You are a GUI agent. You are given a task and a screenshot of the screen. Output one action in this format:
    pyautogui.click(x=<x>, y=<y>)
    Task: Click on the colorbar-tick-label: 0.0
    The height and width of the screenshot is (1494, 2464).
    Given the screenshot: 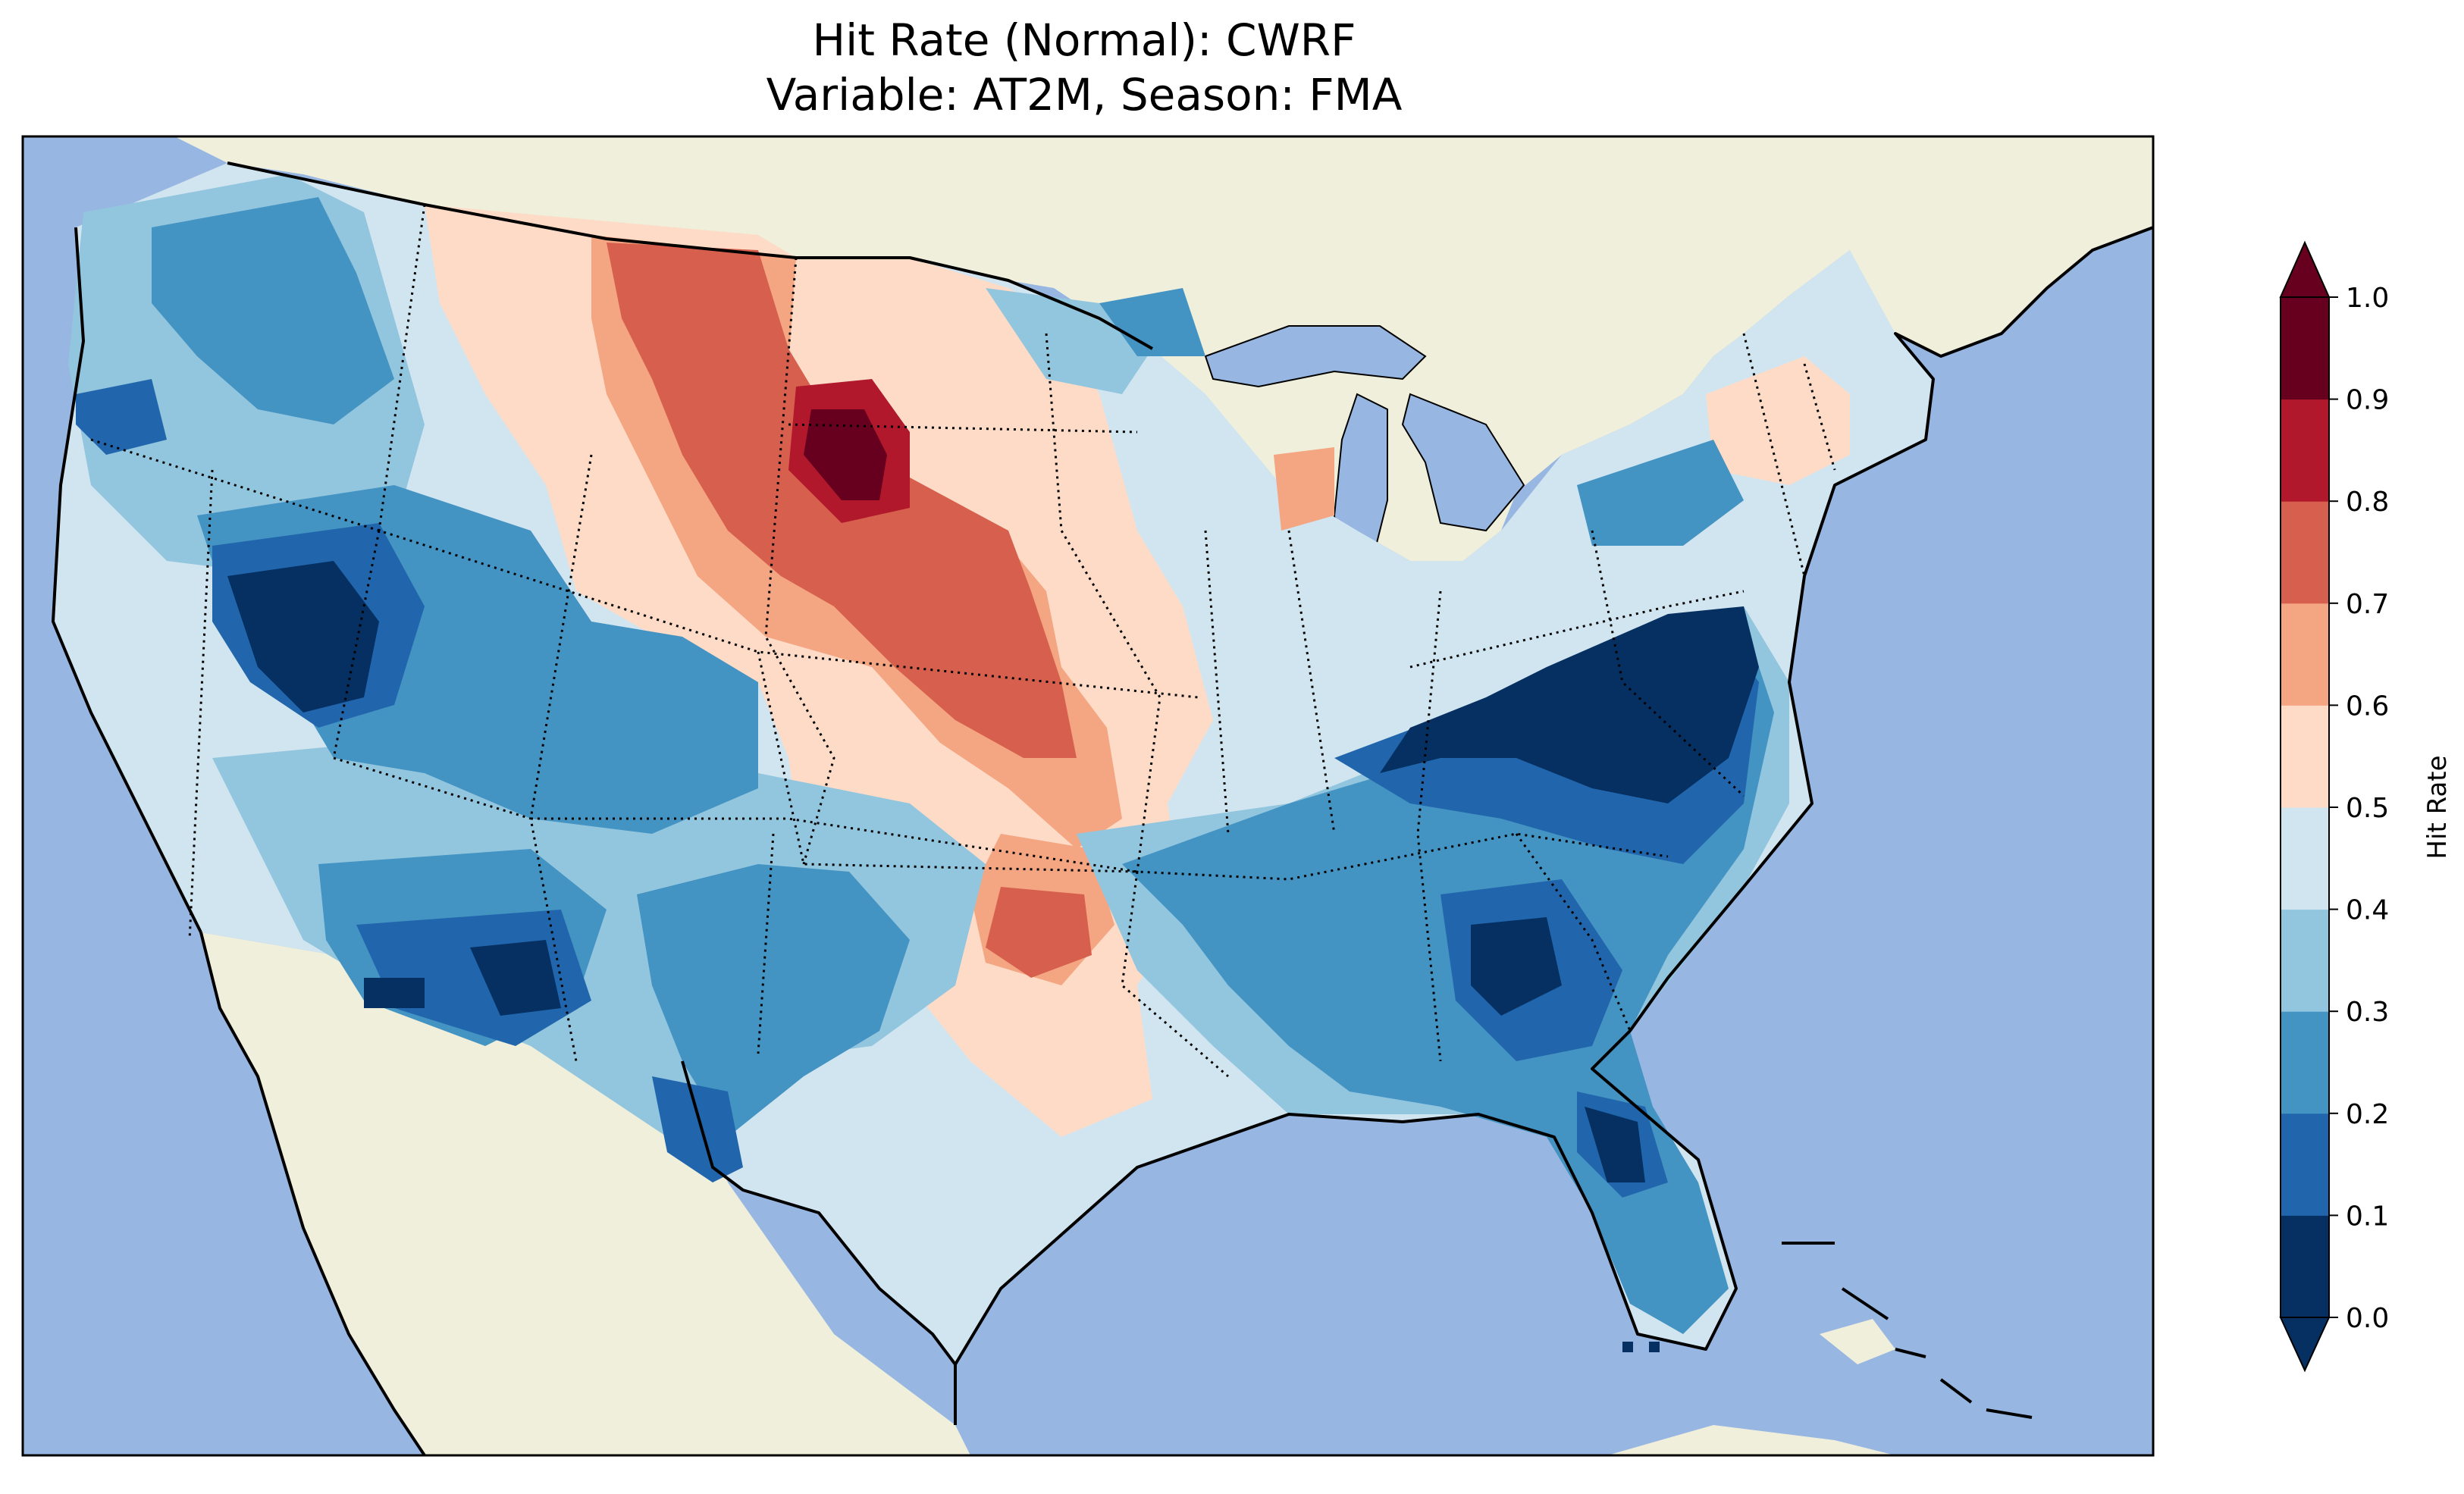 What is the action you would take?
    pyautogui.click(x=2367, y=1318)
    